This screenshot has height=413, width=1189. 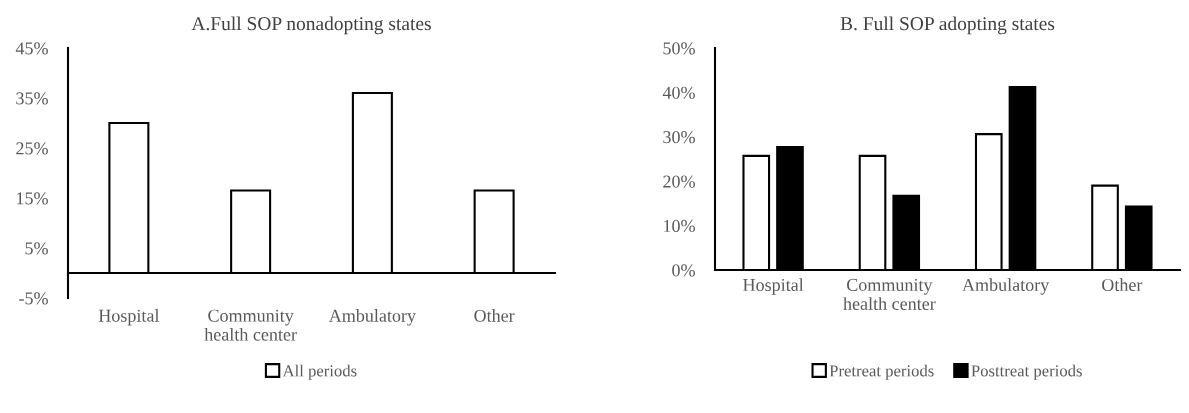 What do you see at coordinates (36, 248) in the screenshot?
I see `y-tick-label: 5%` at bounding box center [36, 248].